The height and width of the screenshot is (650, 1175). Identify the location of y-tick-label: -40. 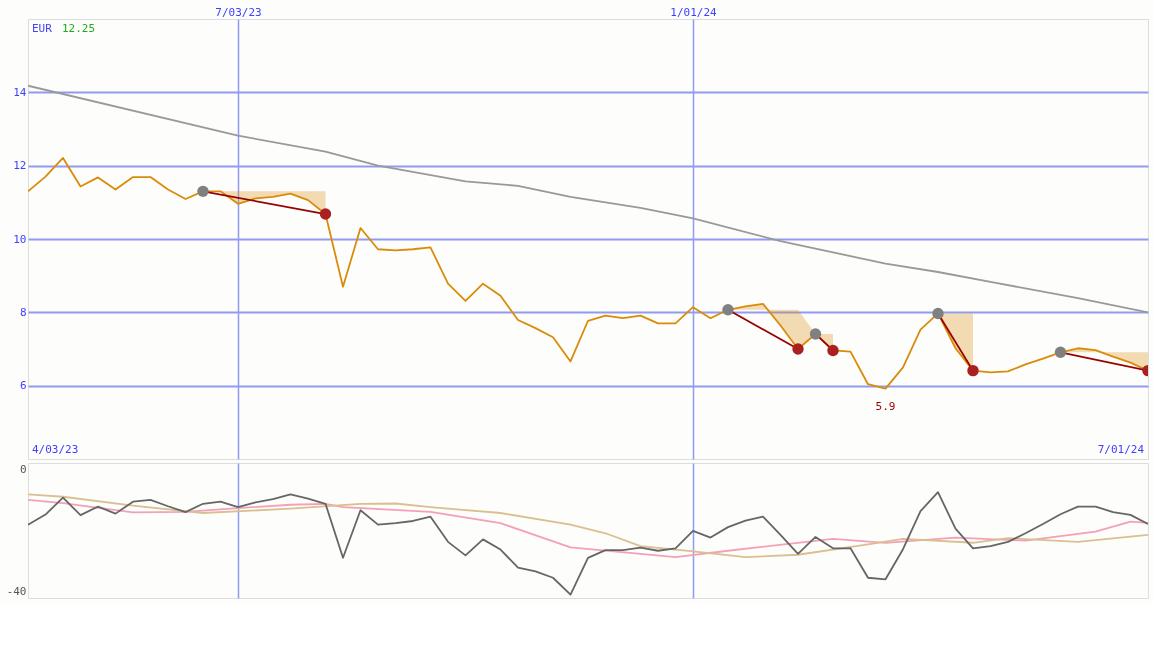
(16, 592).